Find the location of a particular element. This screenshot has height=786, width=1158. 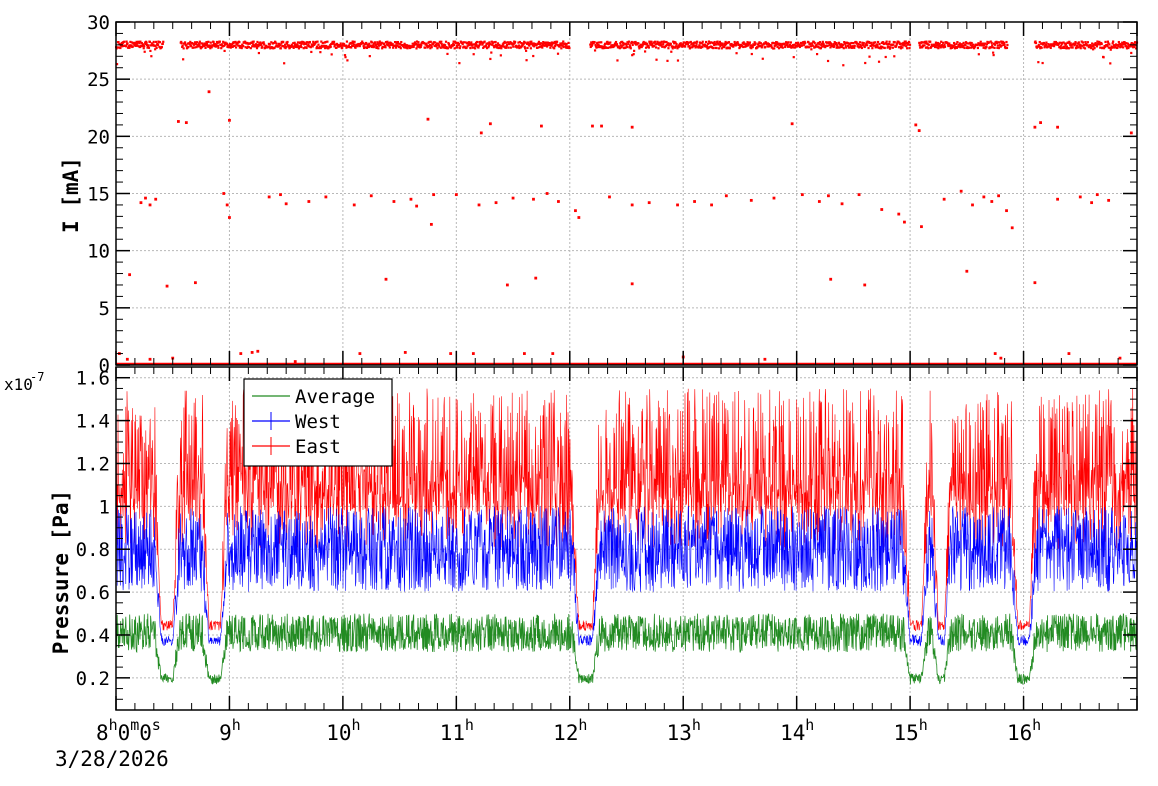

x-tick-label-hour: 10 is located at coordinates (338, 733).